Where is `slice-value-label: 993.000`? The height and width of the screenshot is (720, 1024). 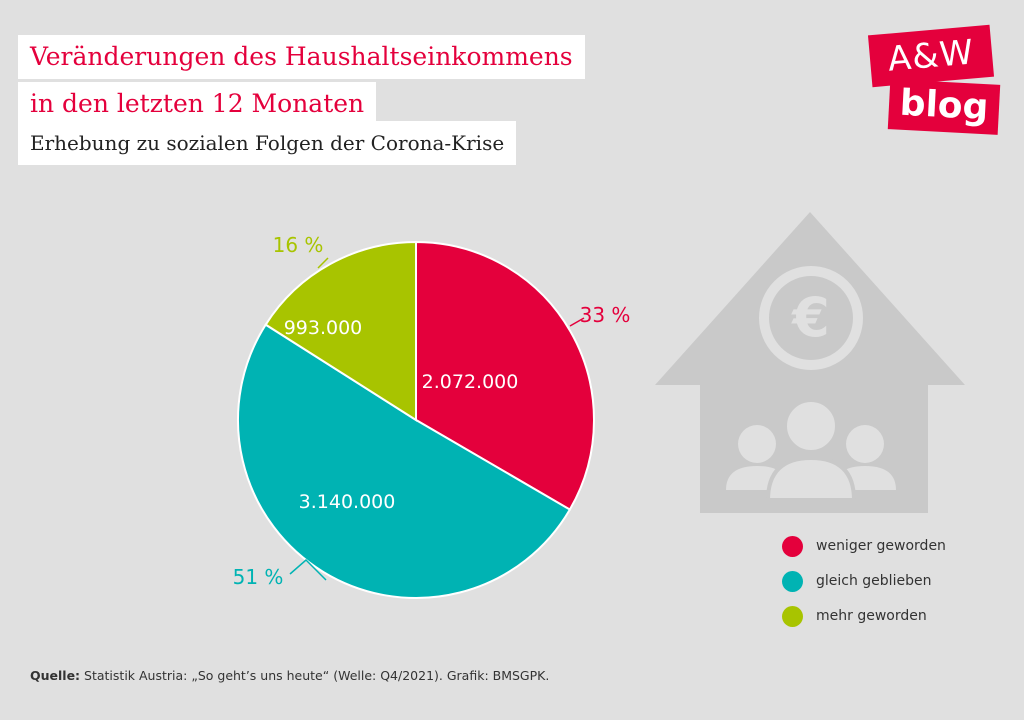
slice-value-label: 993.000 is located at coordinates (323, 328).